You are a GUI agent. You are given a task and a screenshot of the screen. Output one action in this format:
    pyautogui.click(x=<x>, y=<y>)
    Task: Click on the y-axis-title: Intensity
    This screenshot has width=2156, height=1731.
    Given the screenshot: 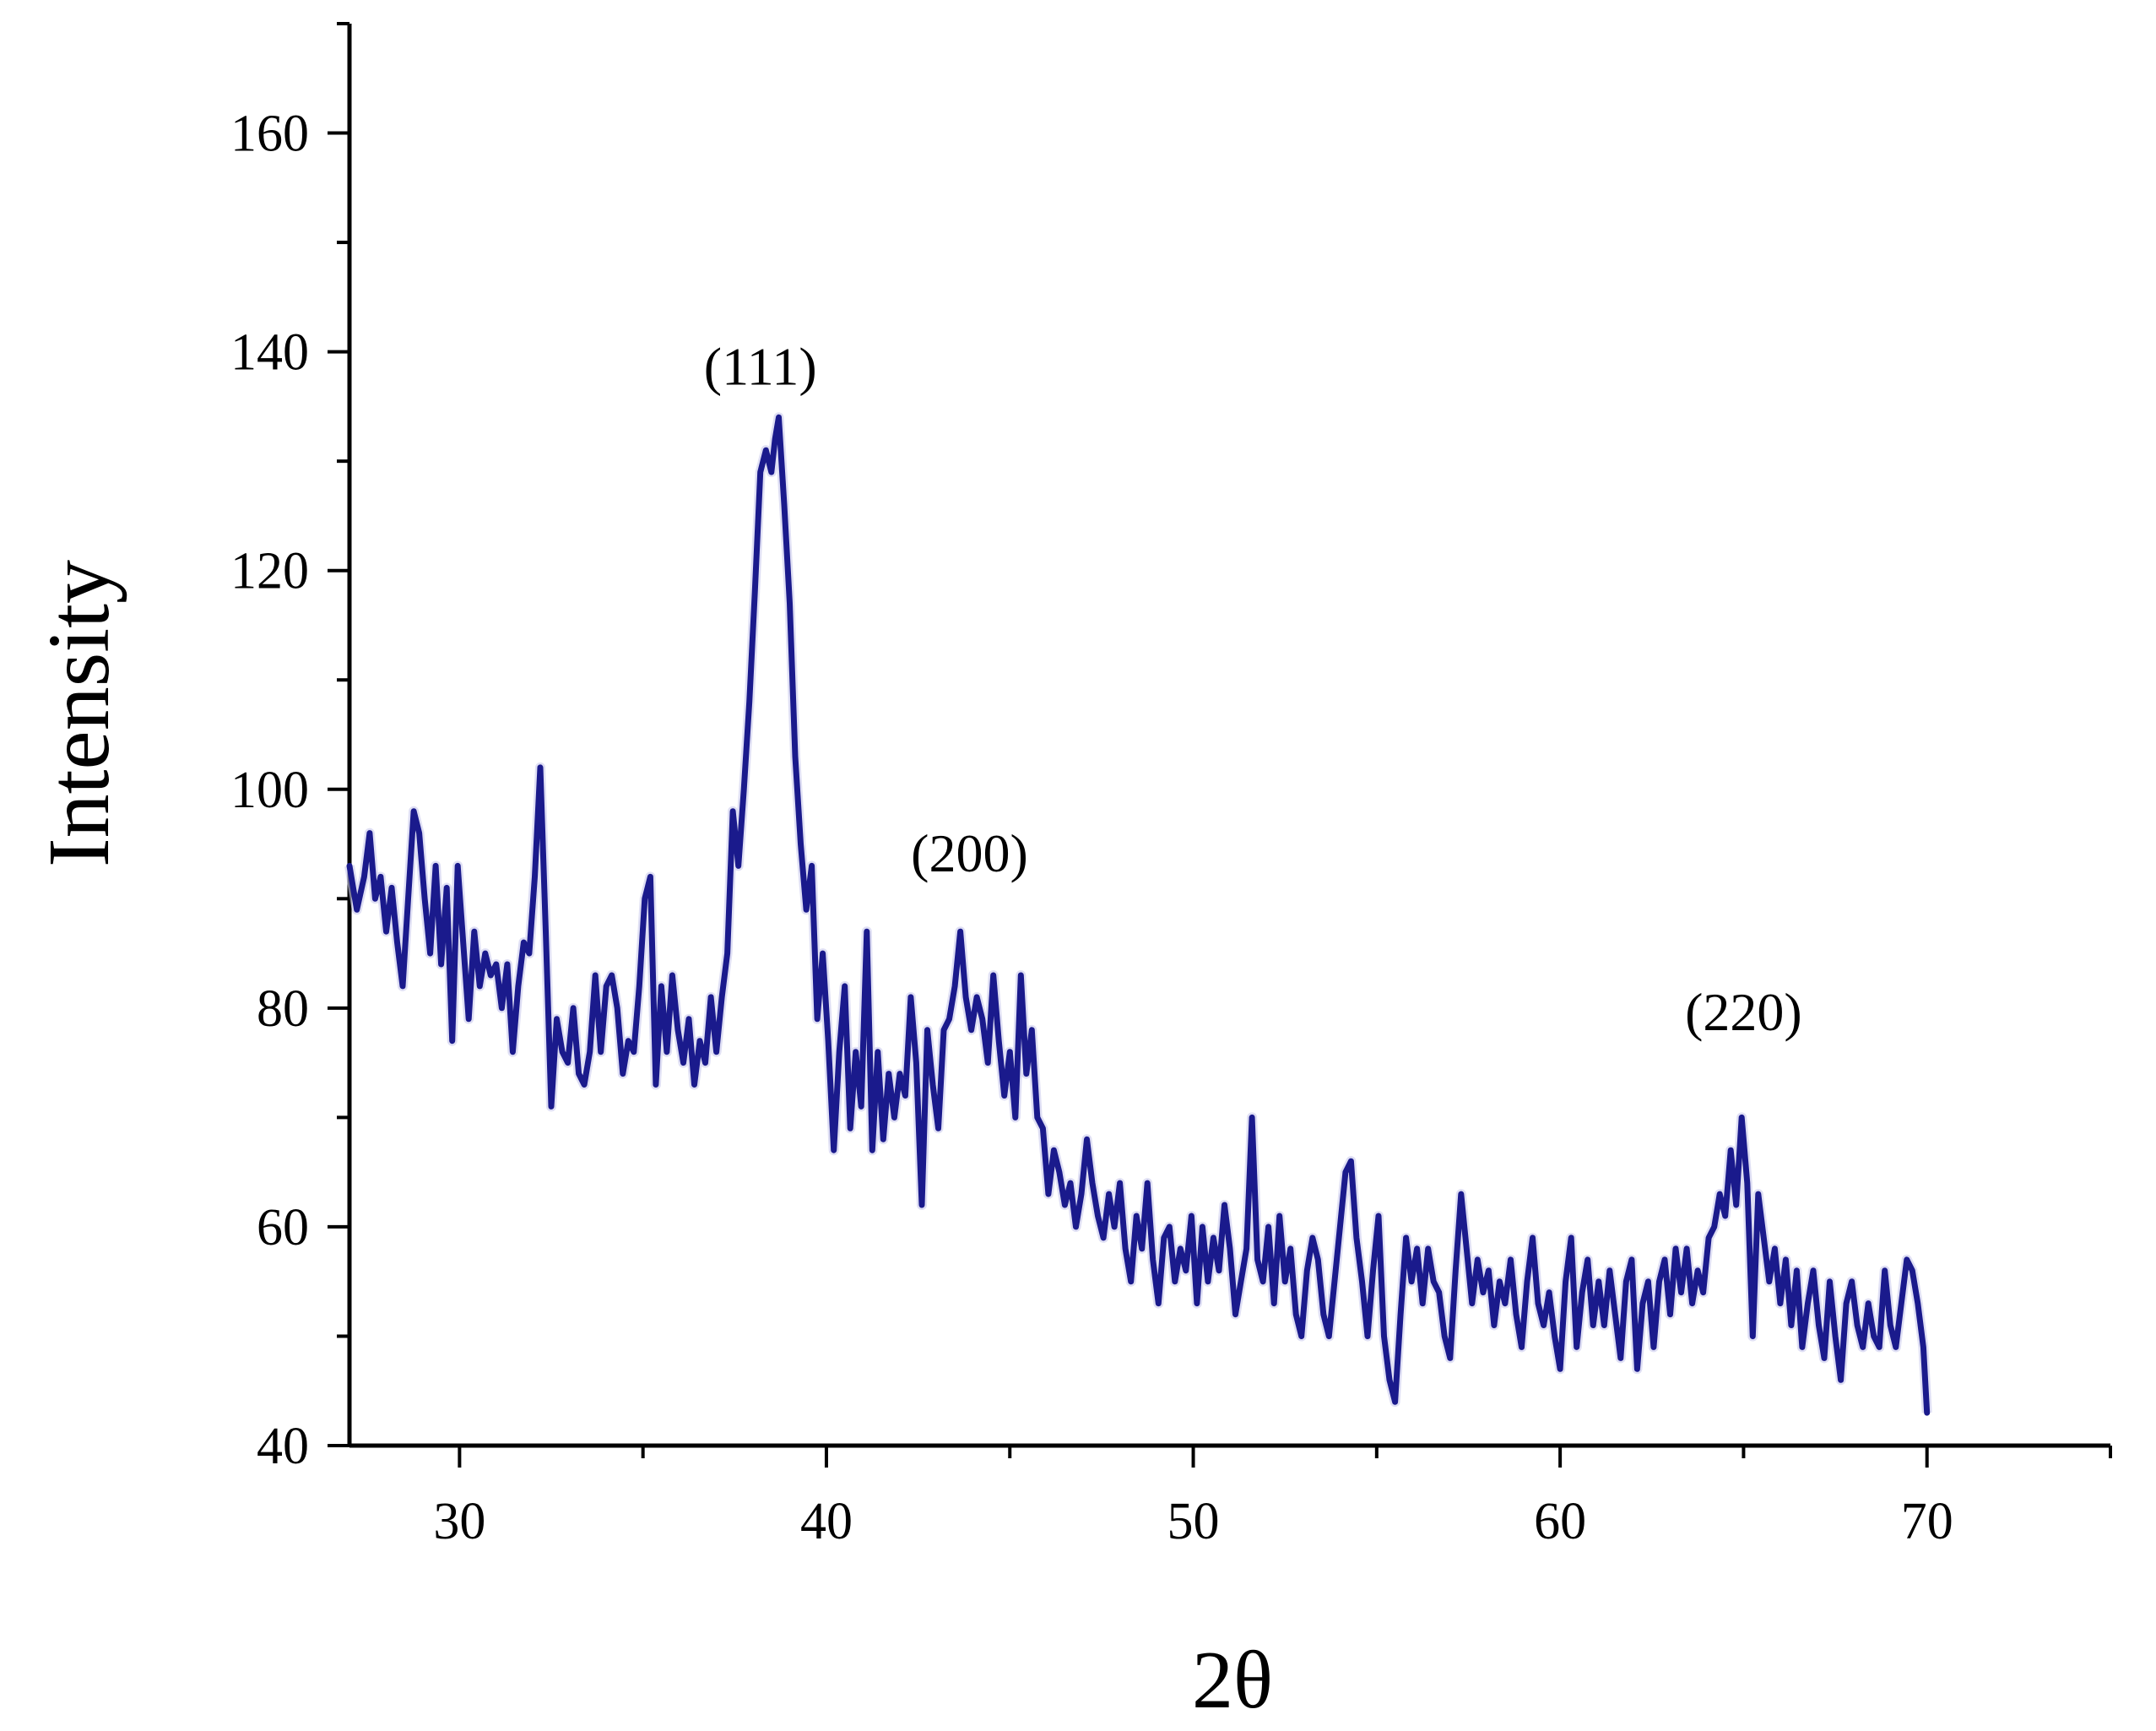 What is the action you would take?
    pyautogui.click(x=78, y=714)
    